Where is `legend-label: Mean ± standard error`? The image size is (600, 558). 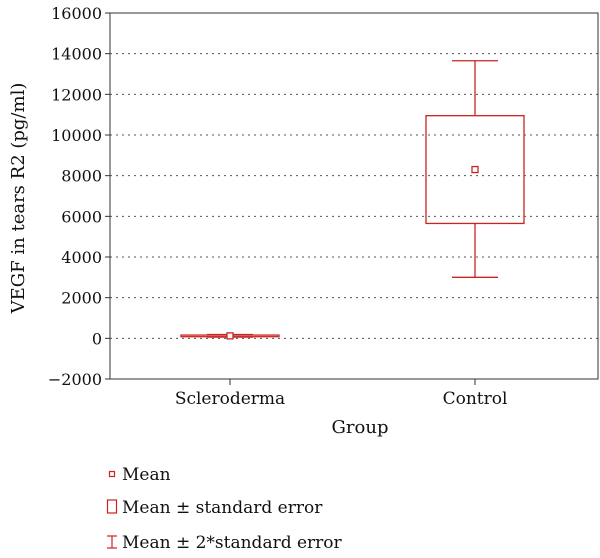
legend-label: Mean ± standard error is located at coordinates (222, 508).